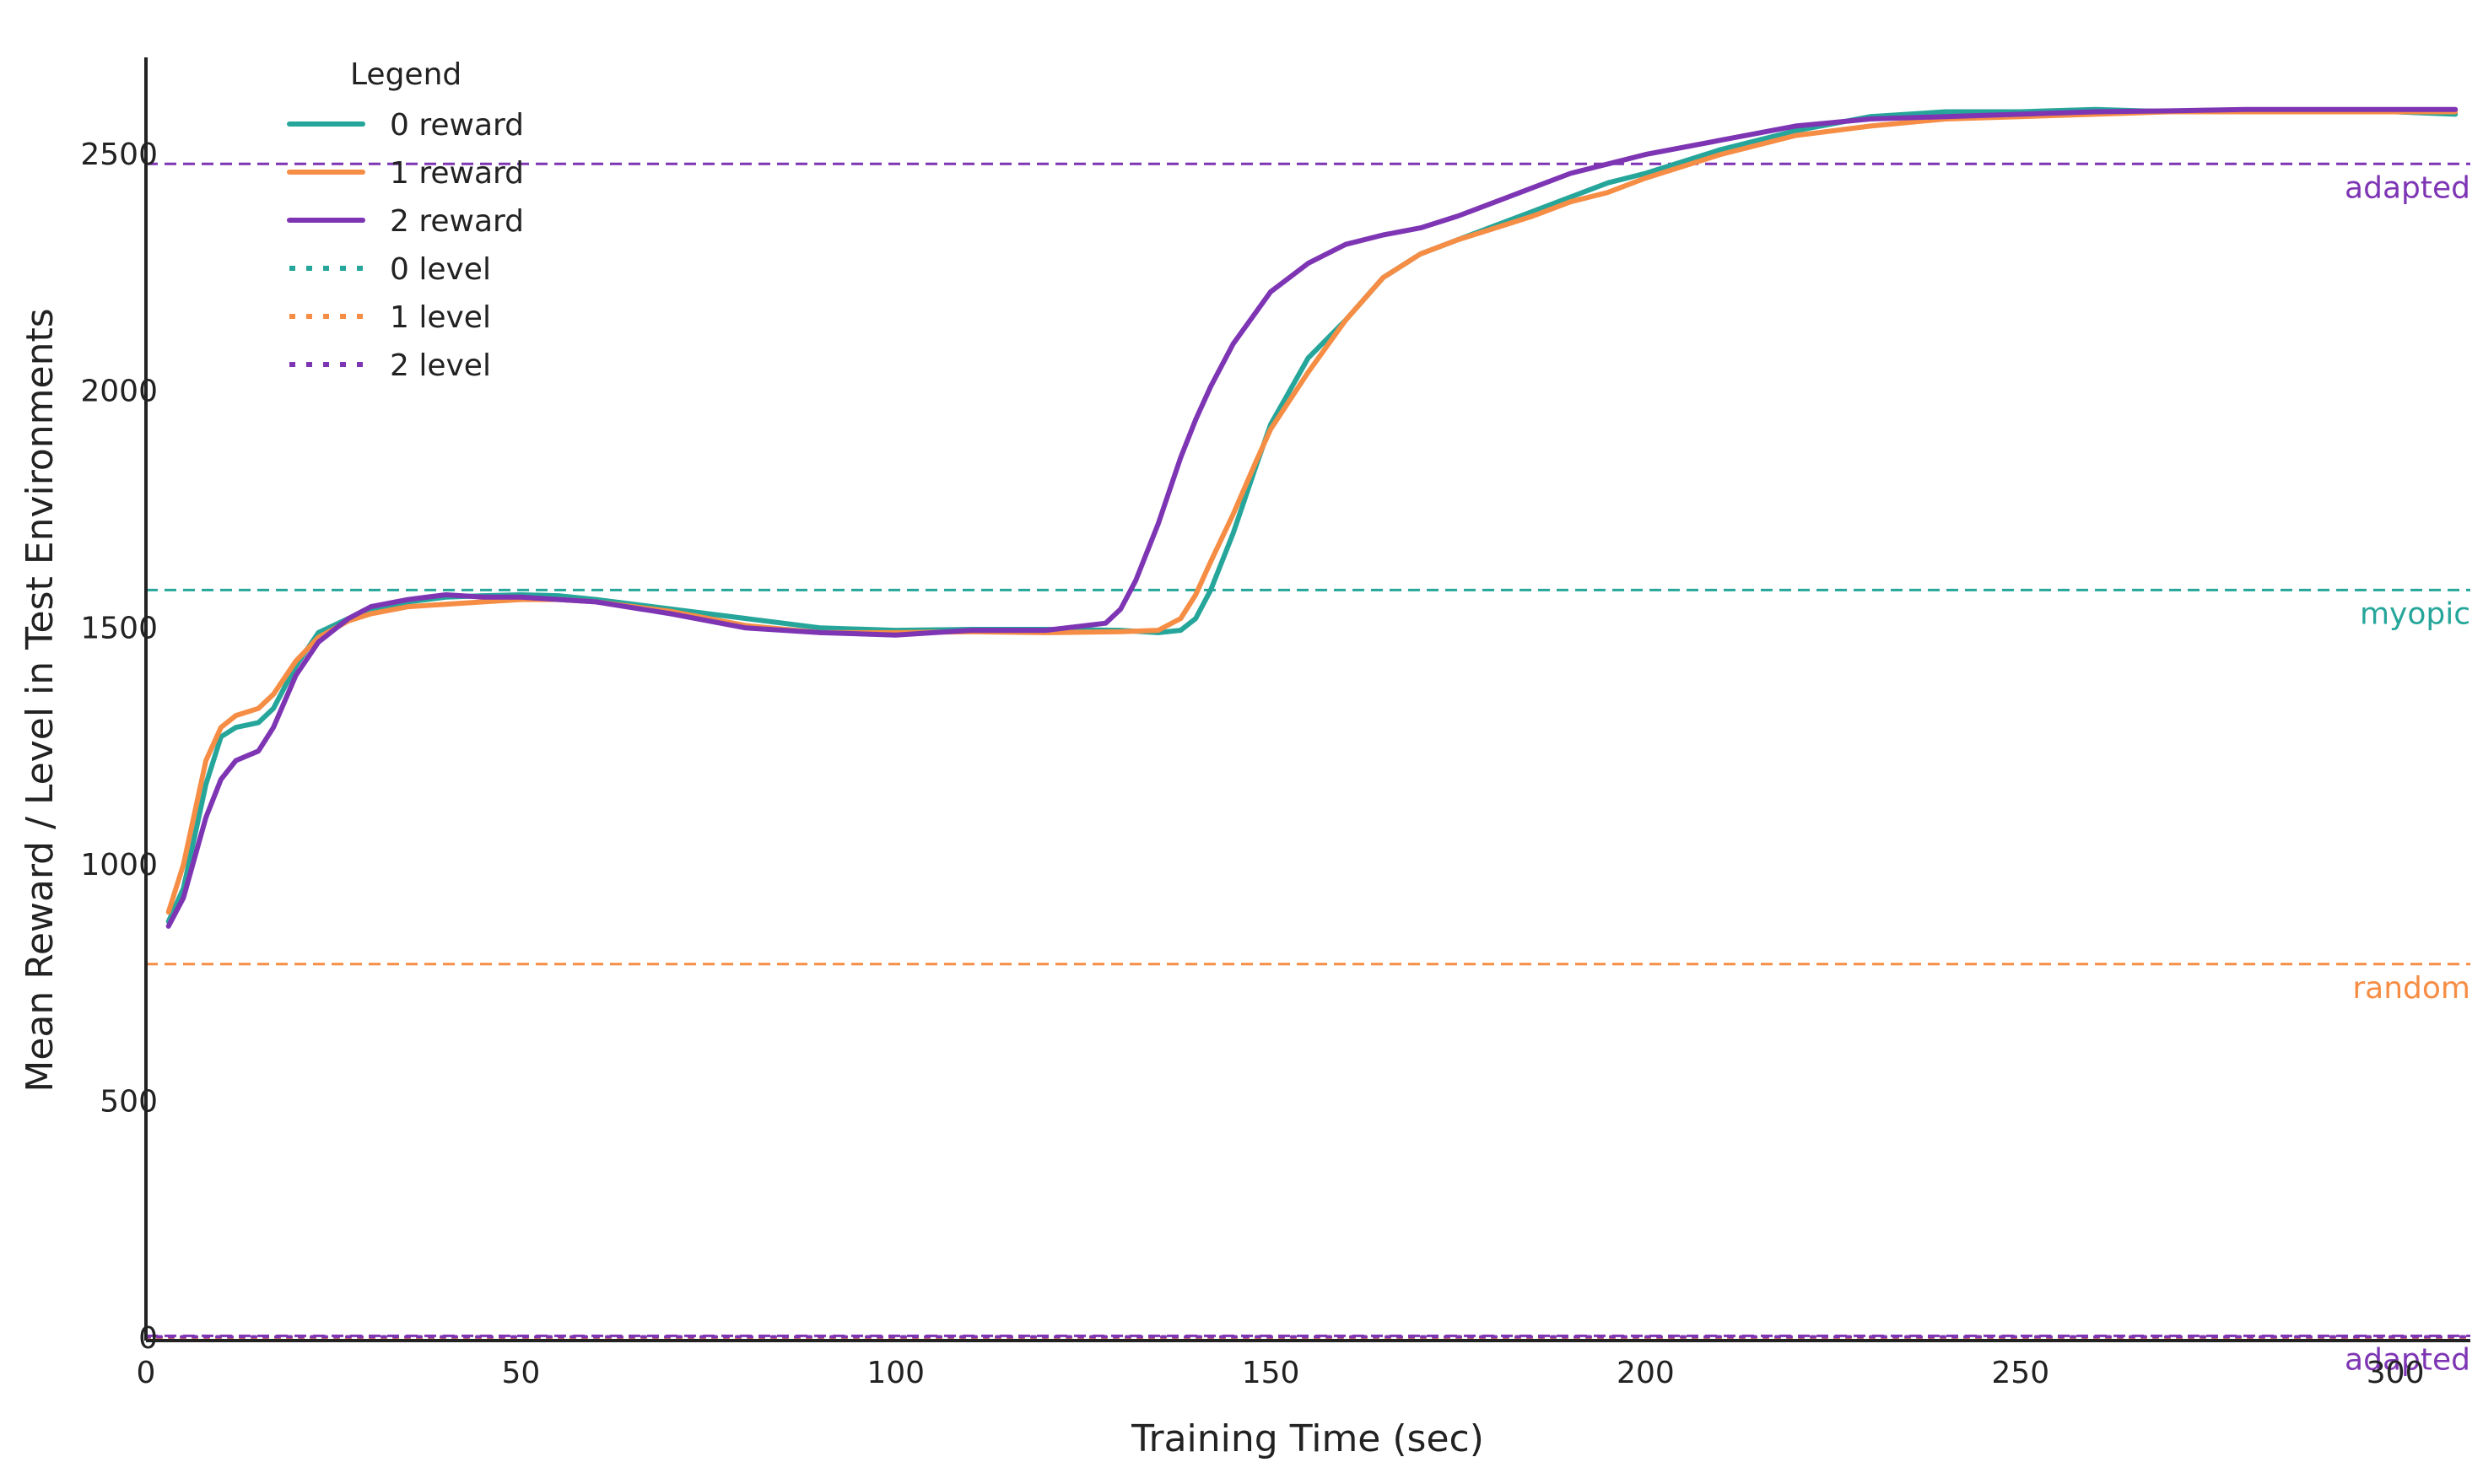  I want to click on x-tick-label: 100, so click(895, 1373).